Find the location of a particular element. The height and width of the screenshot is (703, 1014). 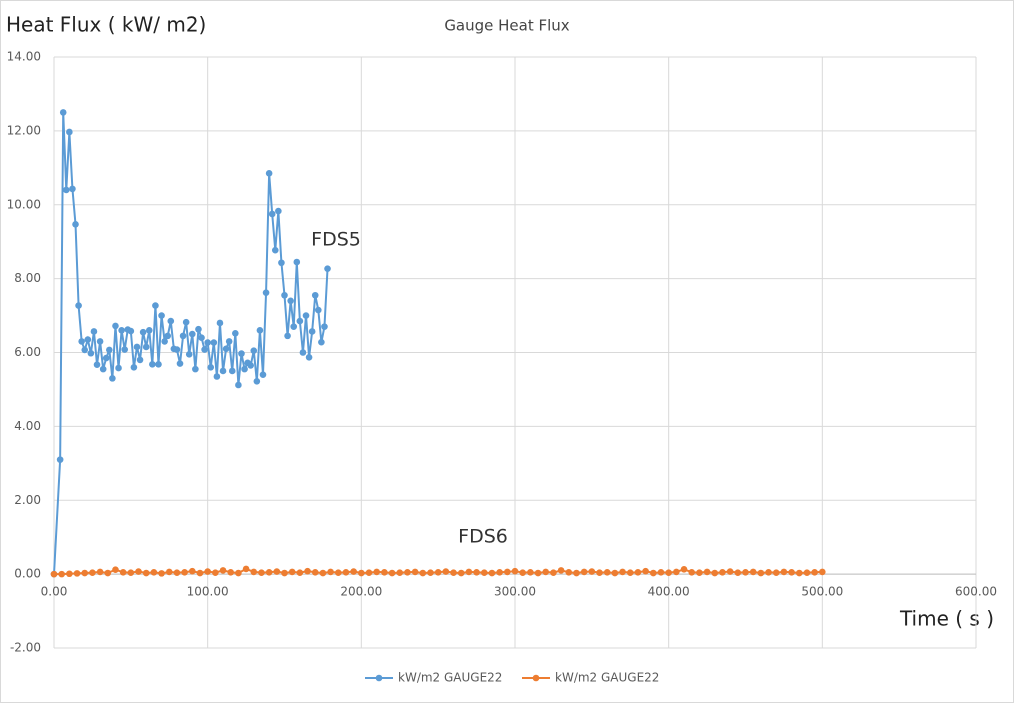

y-tick-label: 14.00 is located at coordinates (24, 57).